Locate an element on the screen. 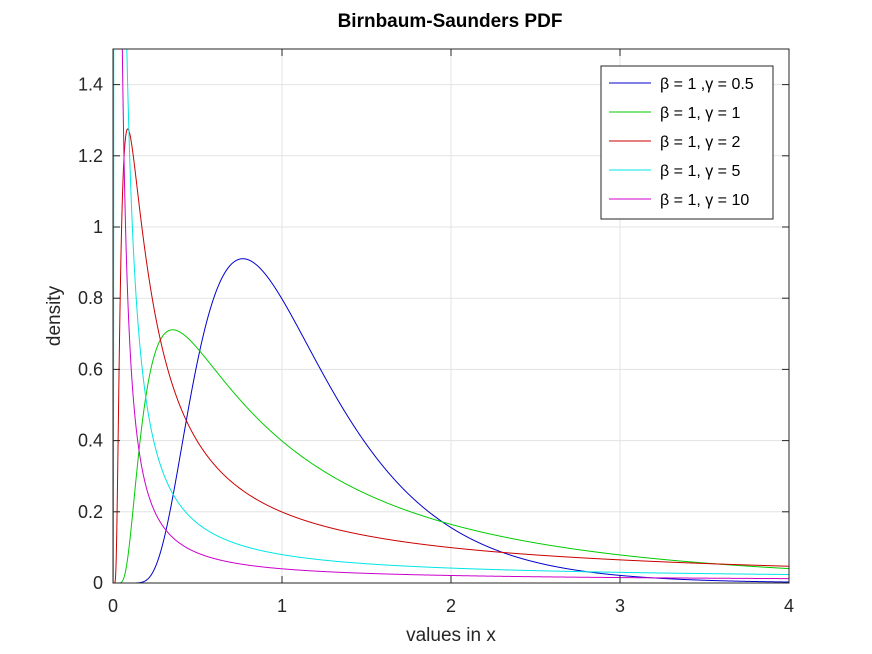  y-tick-label: 0.2 is located at coordinates (90, 512).